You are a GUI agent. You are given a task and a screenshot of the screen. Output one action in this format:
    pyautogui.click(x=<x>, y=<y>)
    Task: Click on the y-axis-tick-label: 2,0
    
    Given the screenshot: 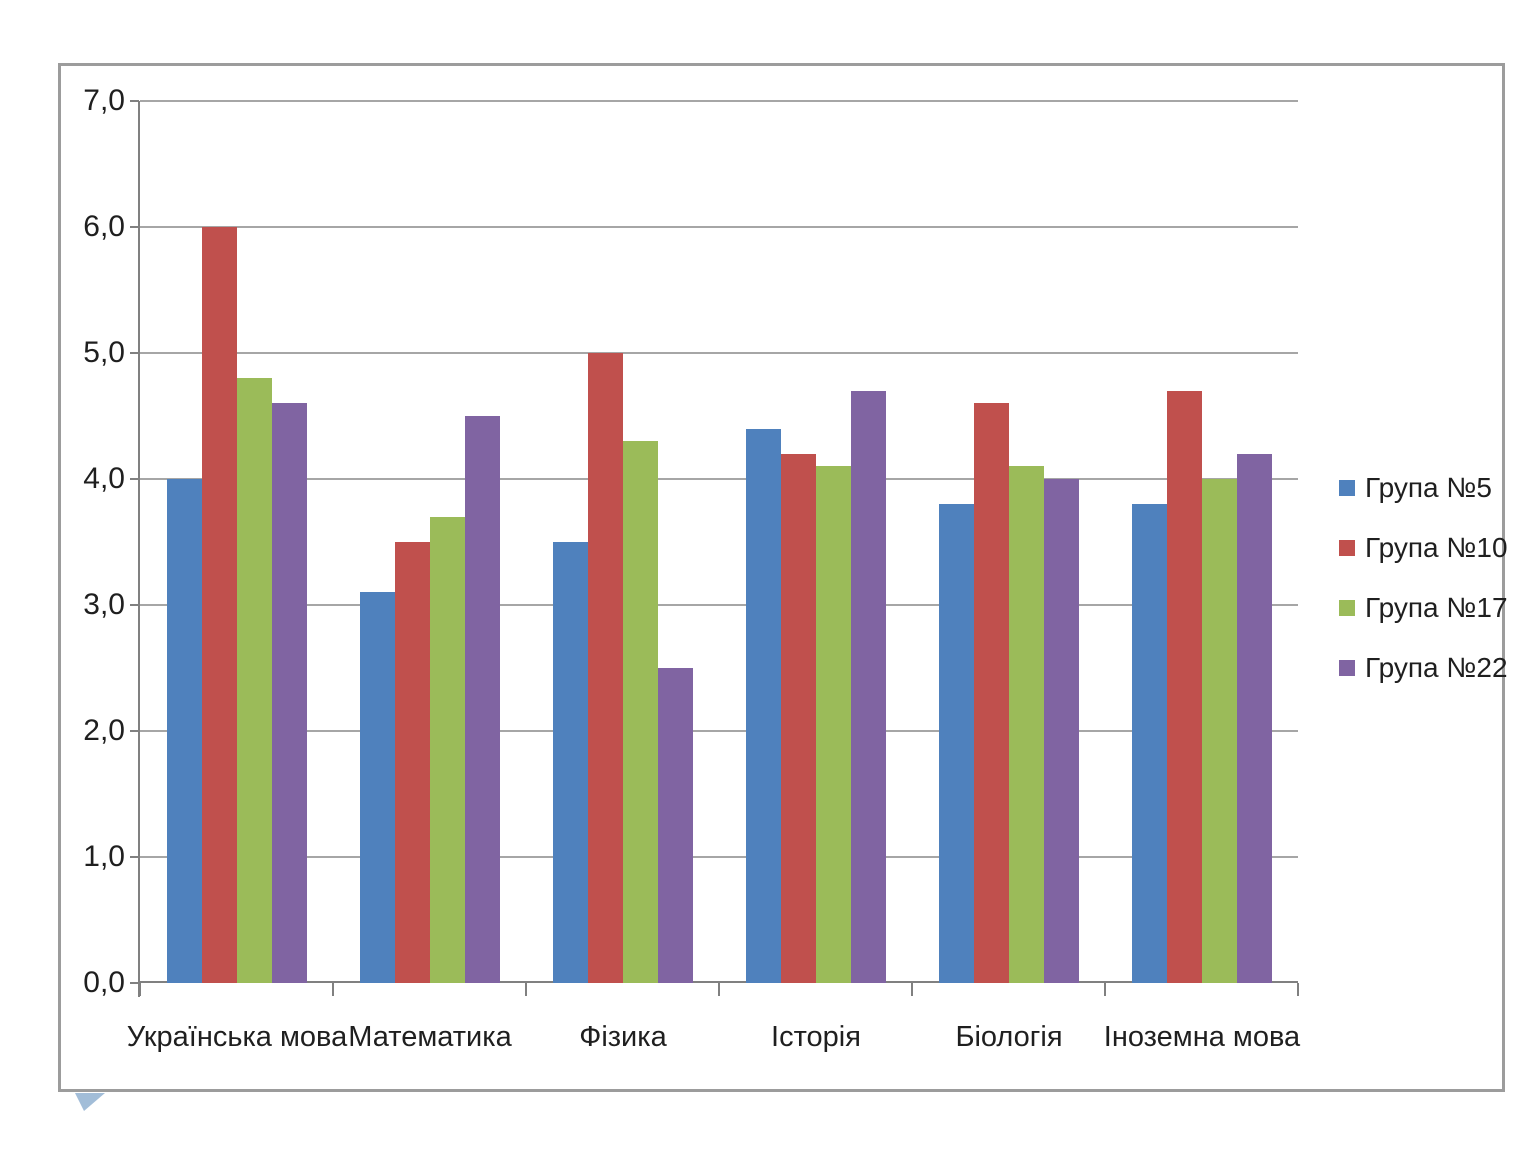 What is the action you would take?
    pyautogui.click(x=104, y=730)
    